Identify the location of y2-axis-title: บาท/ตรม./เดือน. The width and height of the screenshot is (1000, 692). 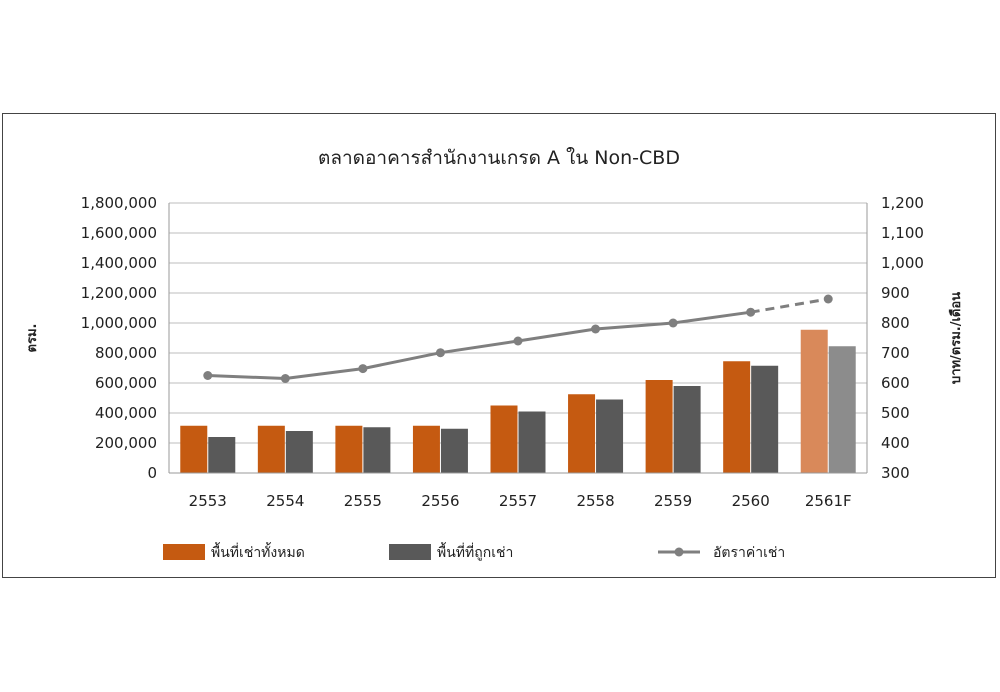
(956, 338).